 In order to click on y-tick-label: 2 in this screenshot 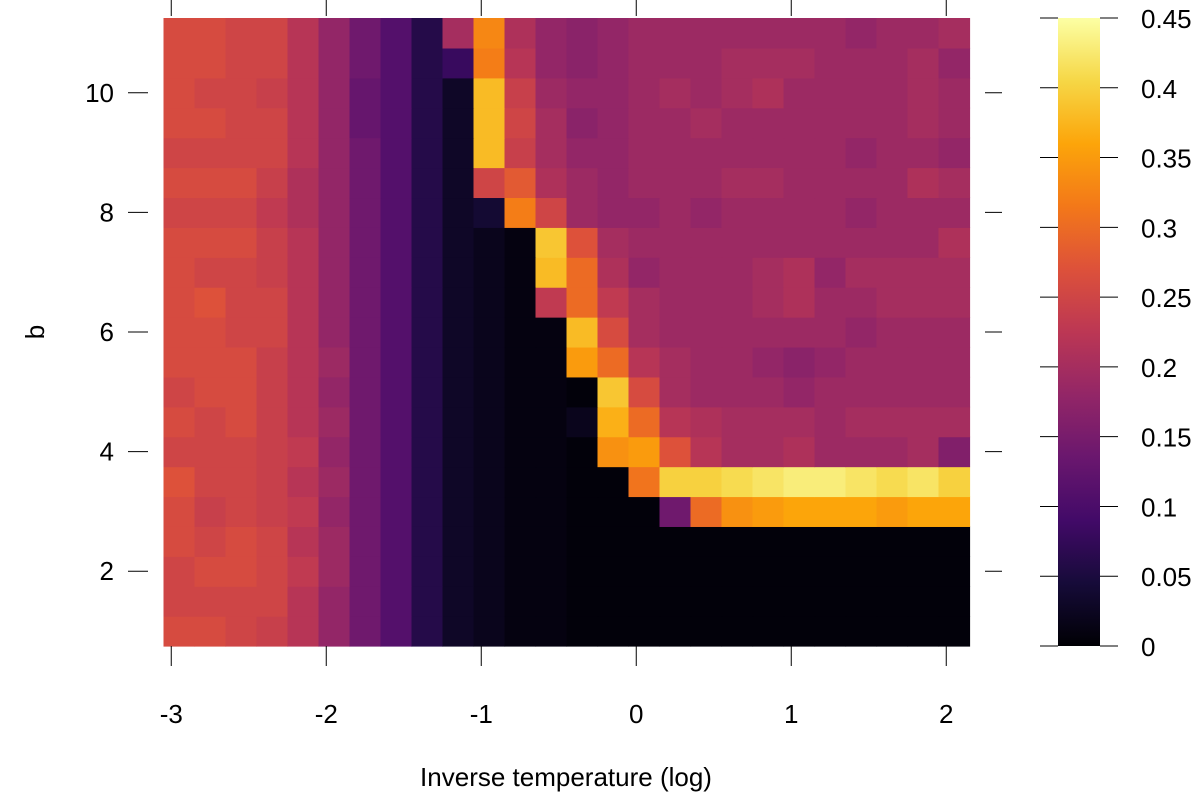, I will do `click(107, 571)`.